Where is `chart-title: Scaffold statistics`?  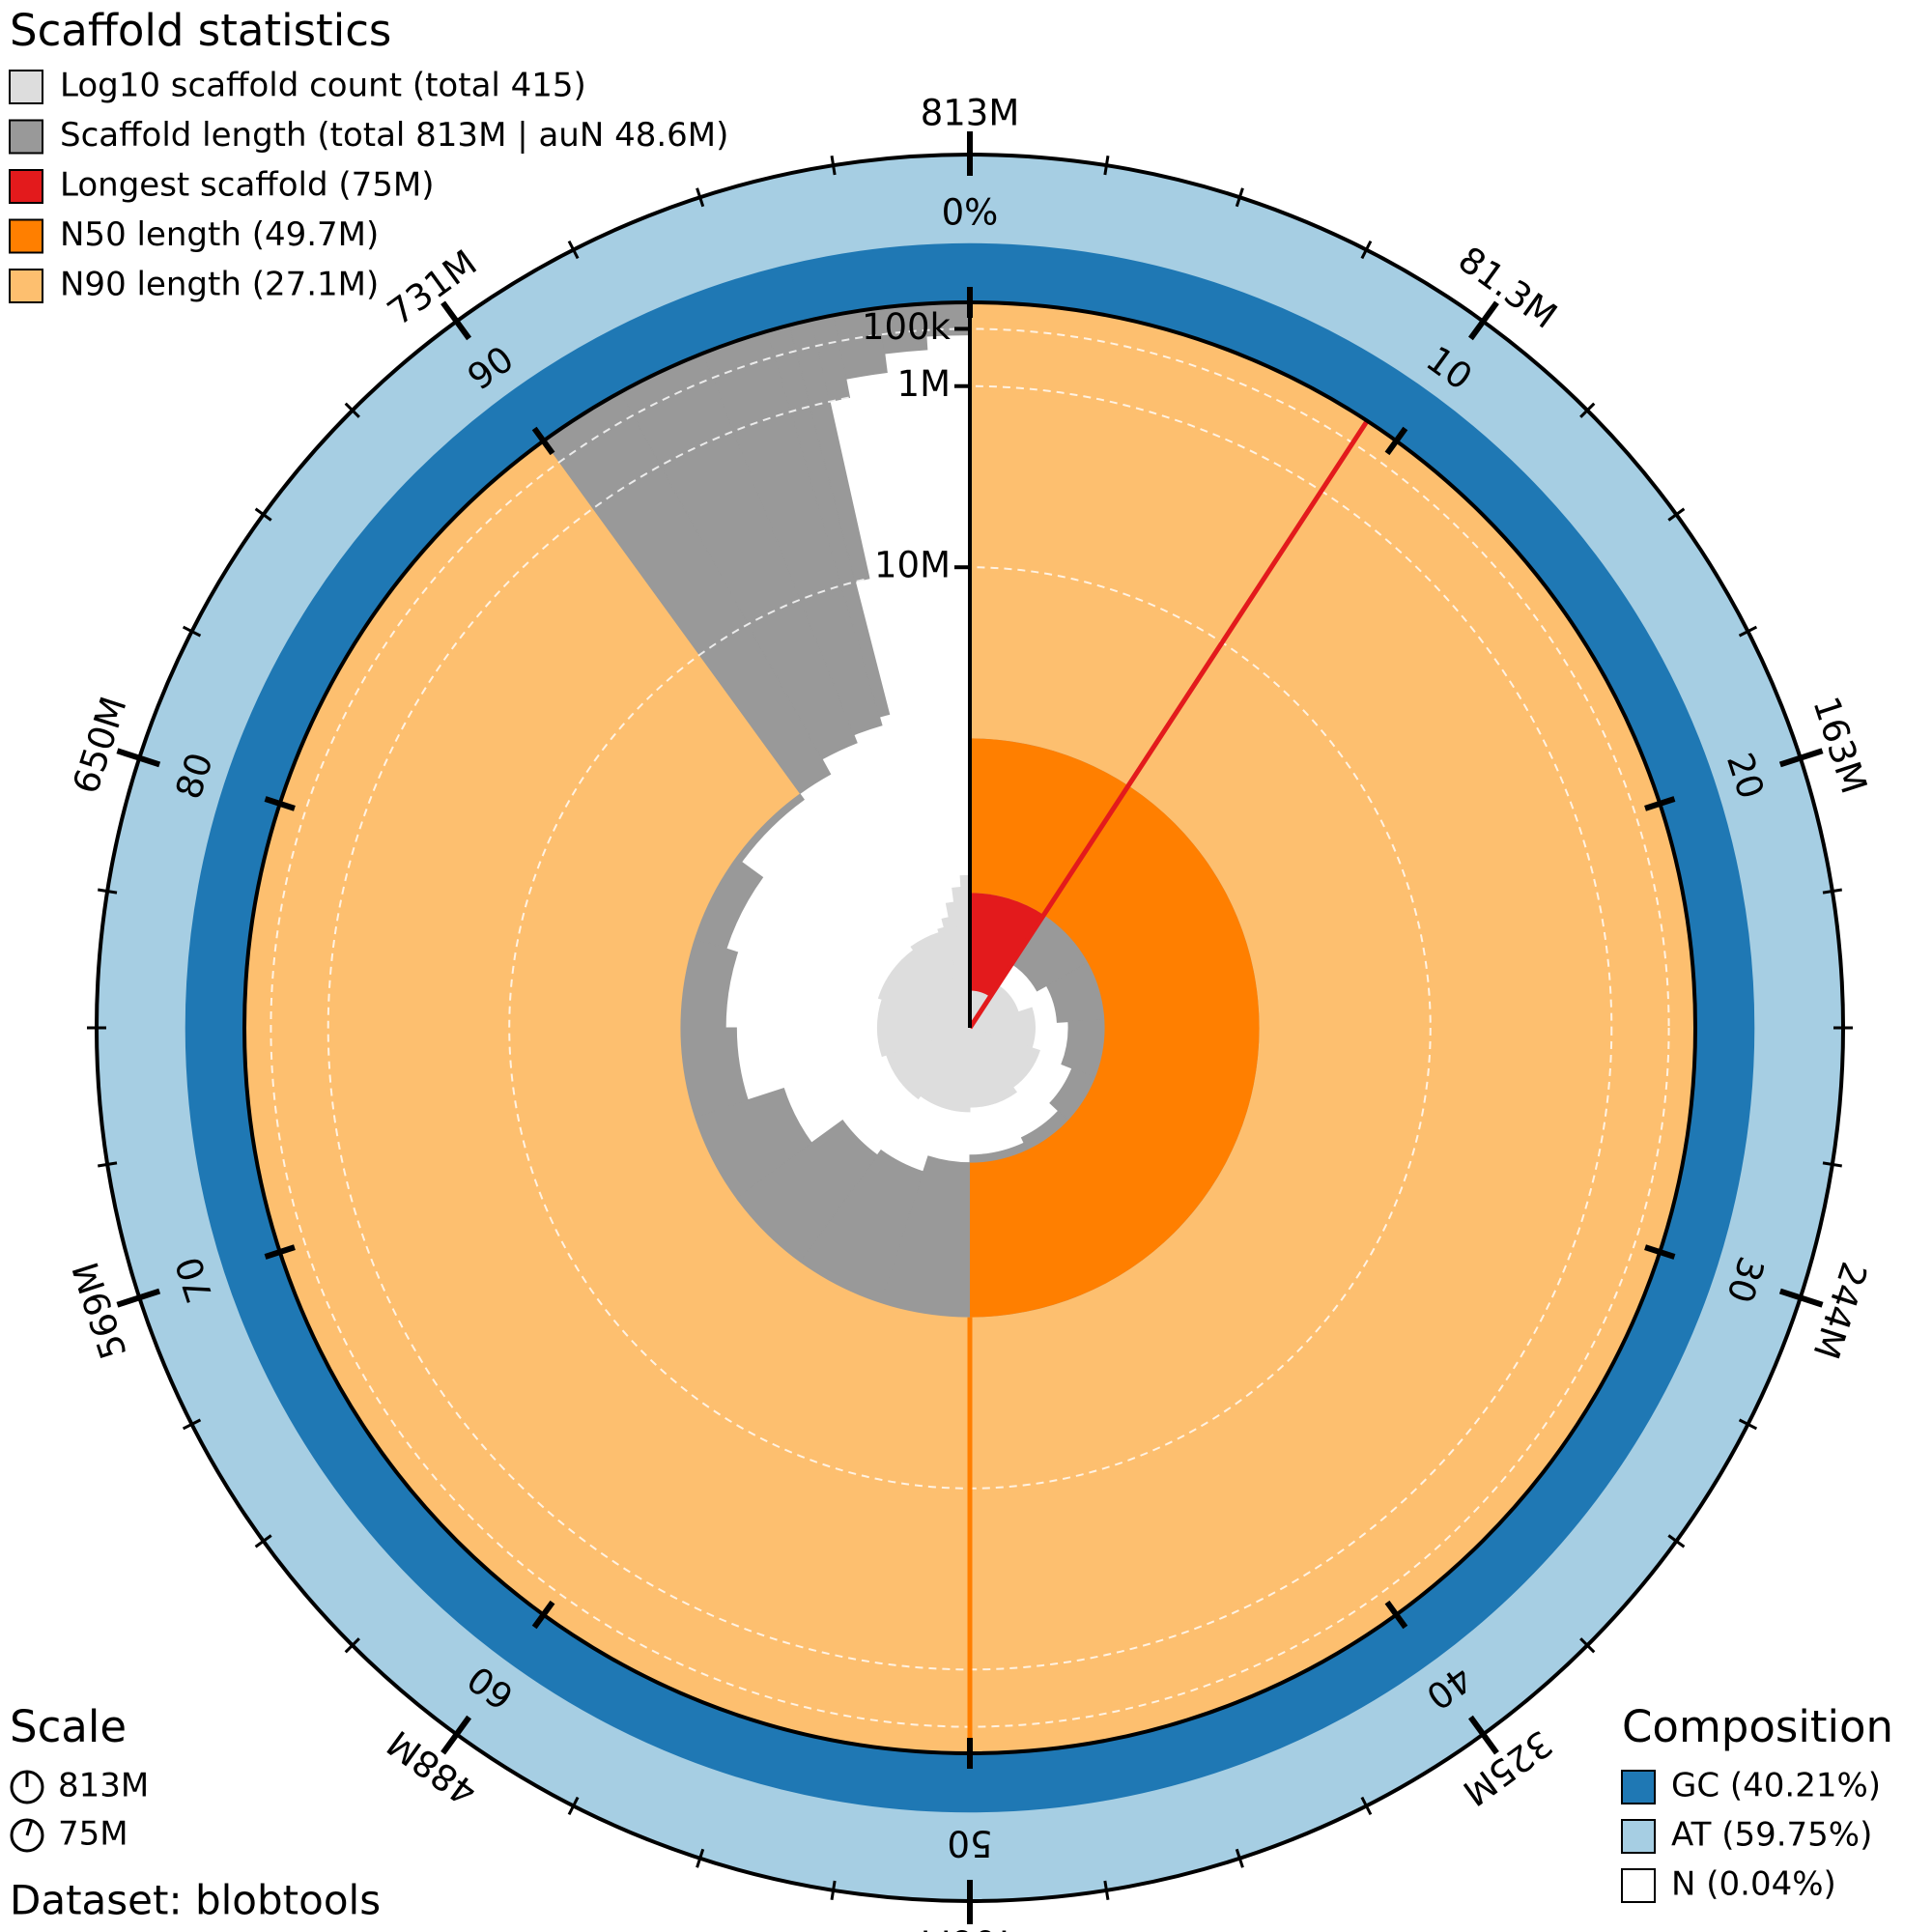
chart-title: Scaffold statistics is located at coordinates (200, 30).